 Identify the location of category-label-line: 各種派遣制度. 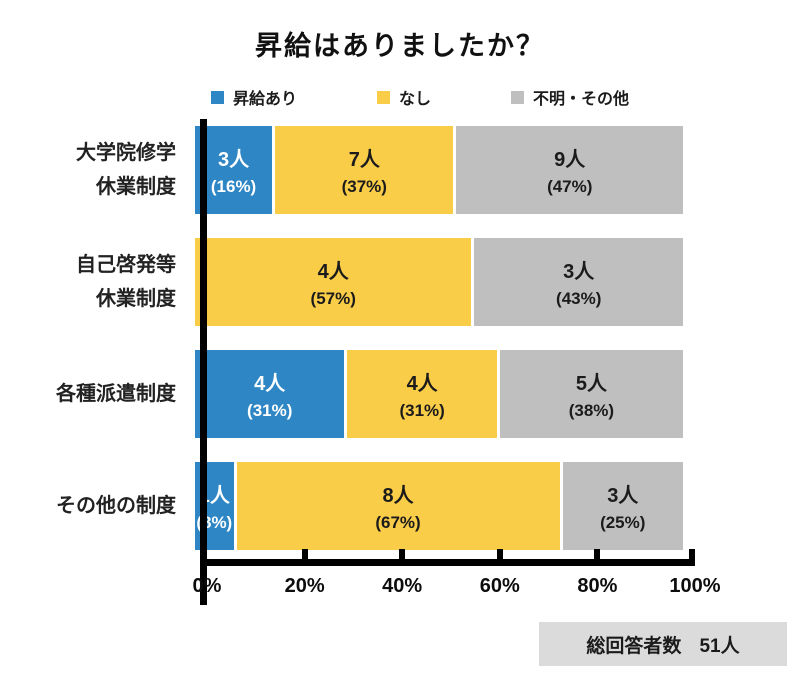
(116, 394).